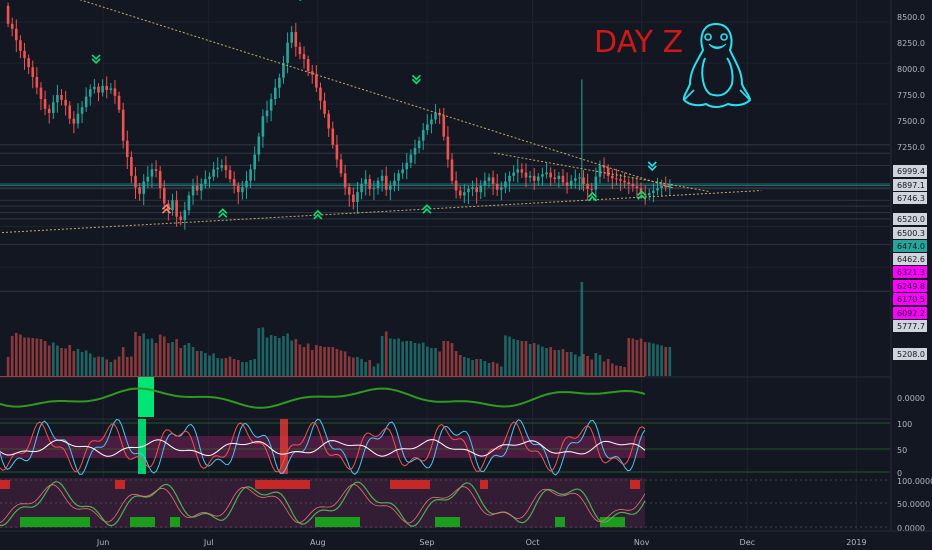  What do you see at coordinates (445, 503) in the screenshot?
I see `rsi-panel` at bounding box center [445, 503].